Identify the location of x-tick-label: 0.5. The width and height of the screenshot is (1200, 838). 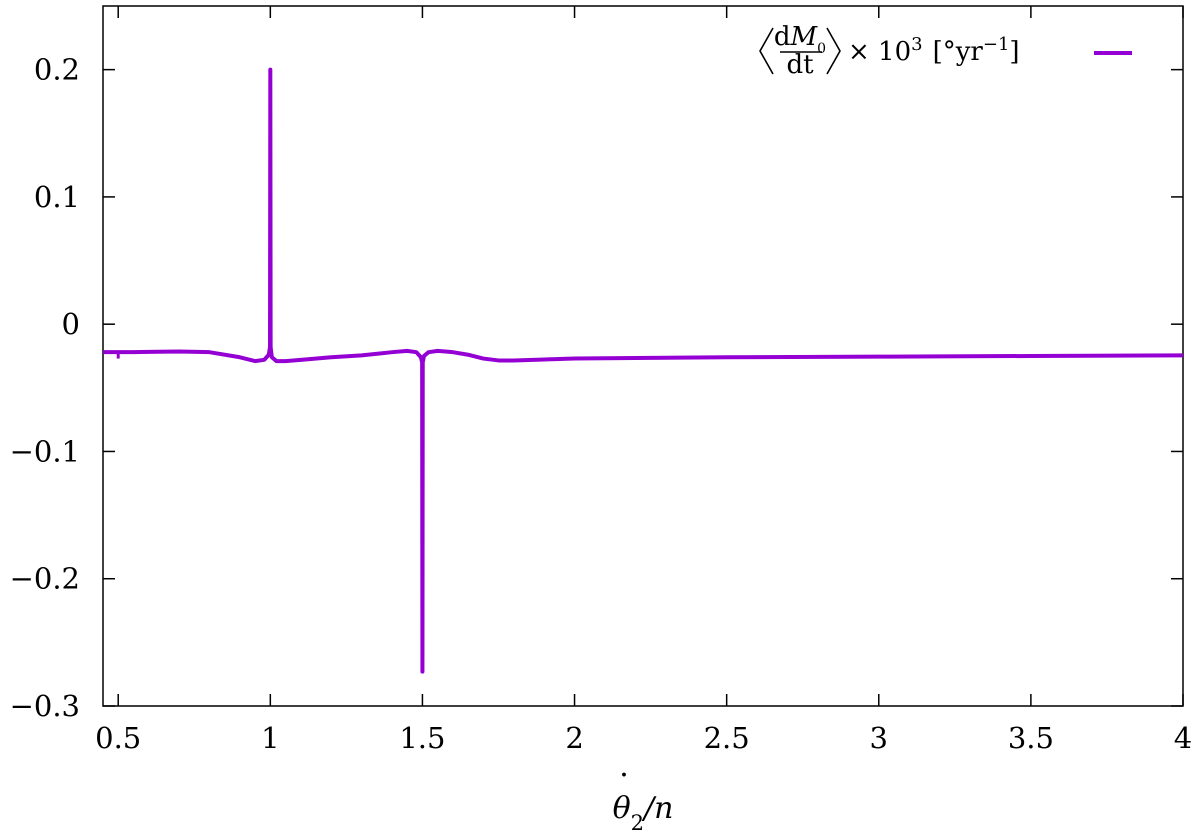
(118, 738).